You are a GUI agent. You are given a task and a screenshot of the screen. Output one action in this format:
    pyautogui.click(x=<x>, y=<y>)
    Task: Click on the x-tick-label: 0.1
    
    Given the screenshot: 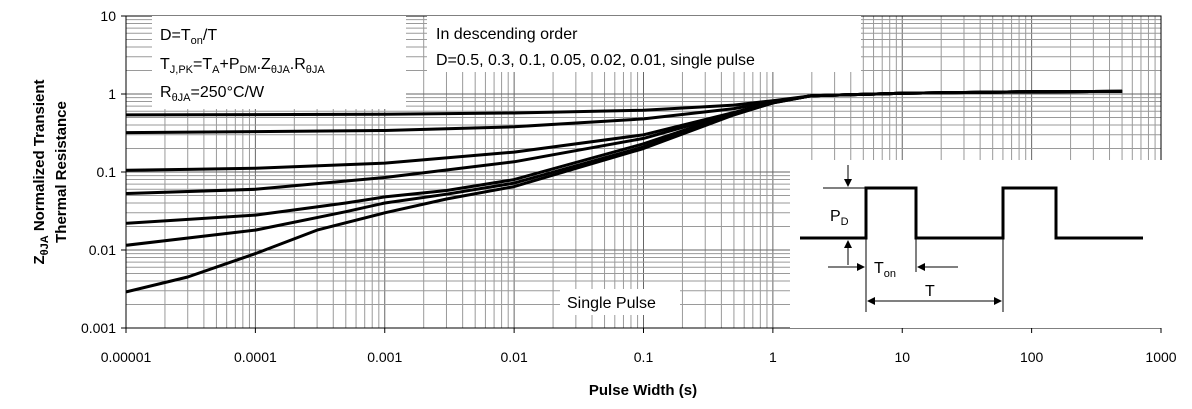 What is the action you would take?
    pyautogui.click(x=644, y=357)
    